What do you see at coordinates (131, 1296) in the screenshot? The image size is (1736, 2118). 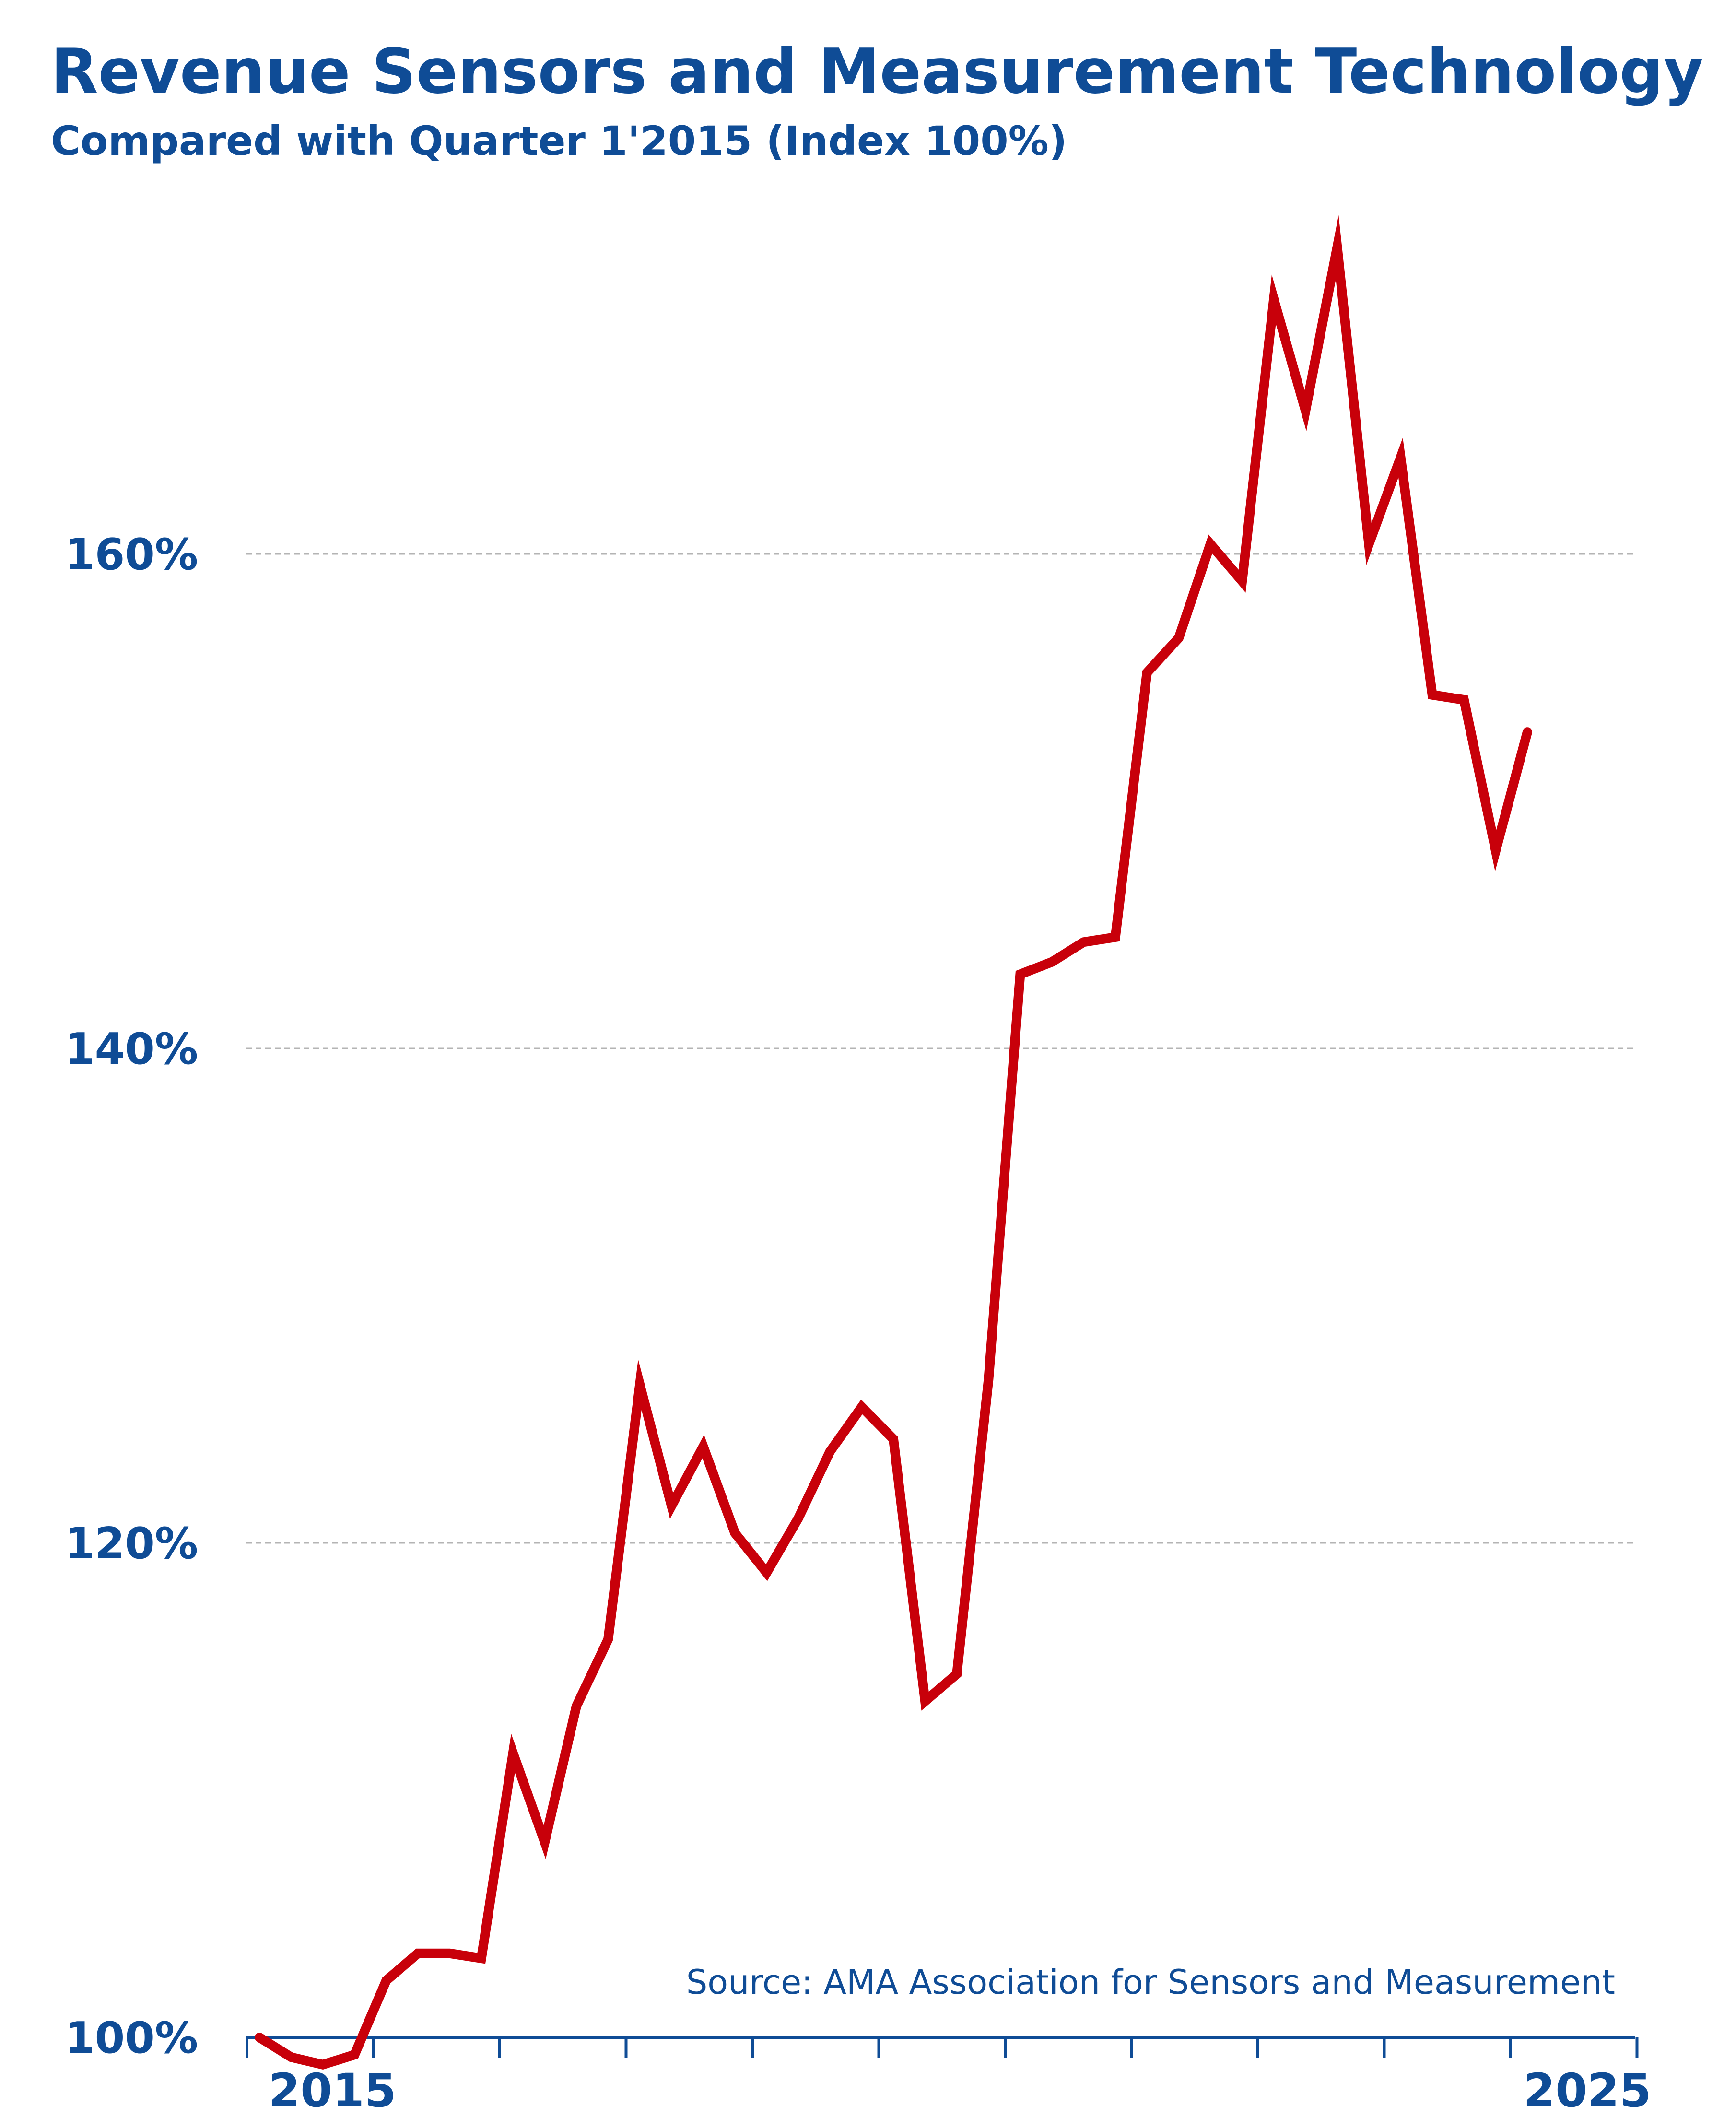 I see `y-axis-ticks: 100% 120% 140% 160%` at bounding box center [131, 1296].